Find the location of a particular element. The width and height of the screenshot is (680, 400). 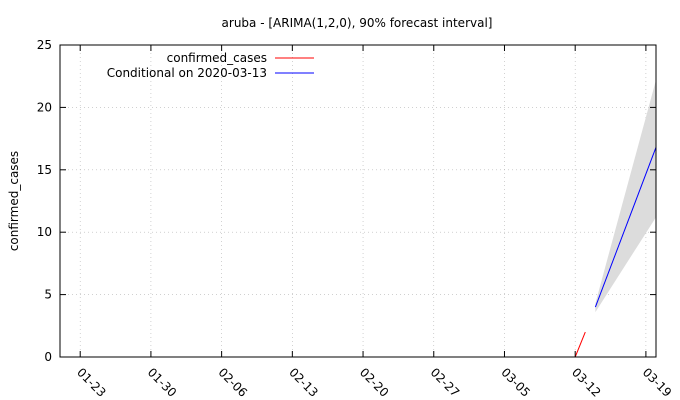

x-tick-label: 01-30 is located at coordinates (162, 382).